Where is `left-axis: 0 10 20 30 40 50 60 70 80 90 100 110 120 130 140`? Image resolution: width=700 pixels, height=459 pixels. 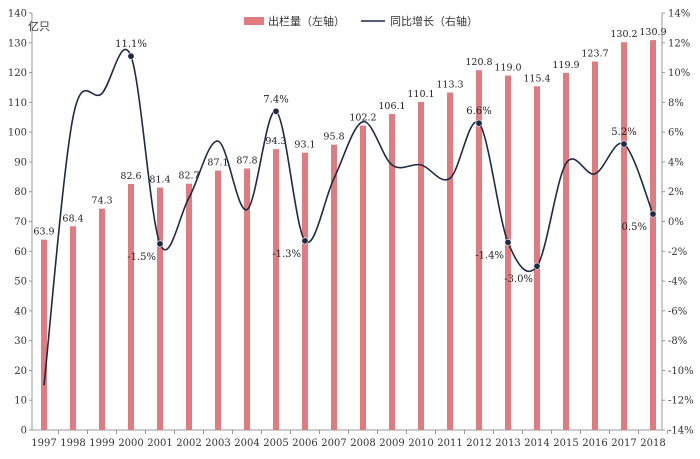
left-axis: 0 10 20 30 40 50 60 70 80 90 100 110 120 130 140 is located at coordinates (20, 223).